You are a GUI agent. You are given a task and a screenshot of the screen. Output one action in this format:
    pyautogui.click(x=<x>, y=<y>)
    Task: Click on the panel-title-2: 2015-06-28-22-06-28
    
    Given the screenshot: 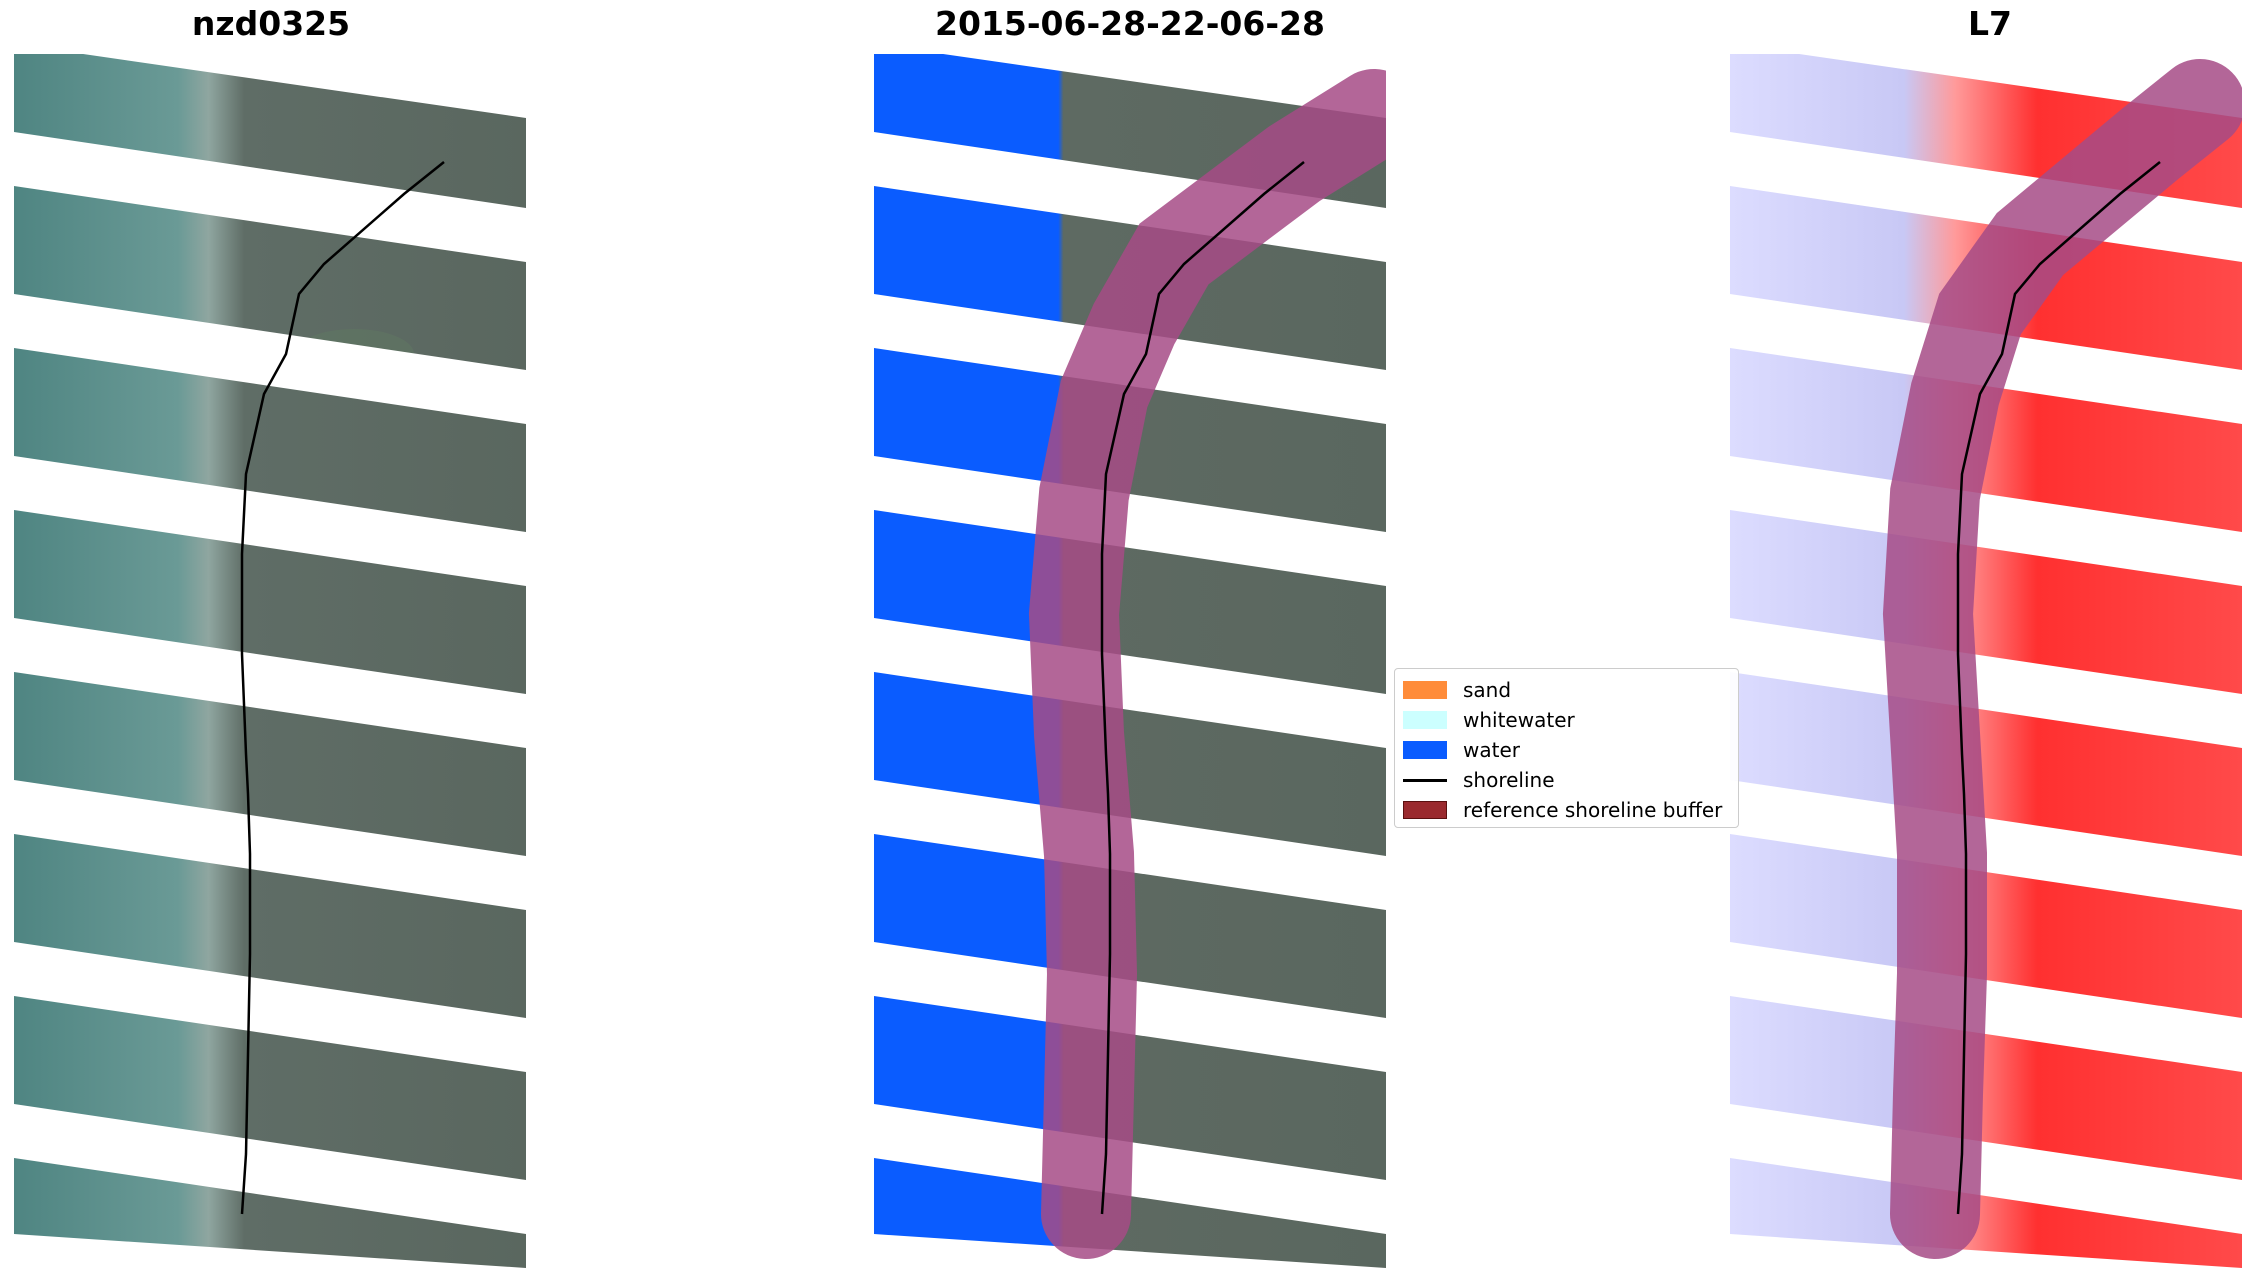 What is the action you would take?
    pyautogui.click(x=1130, y=23)
    